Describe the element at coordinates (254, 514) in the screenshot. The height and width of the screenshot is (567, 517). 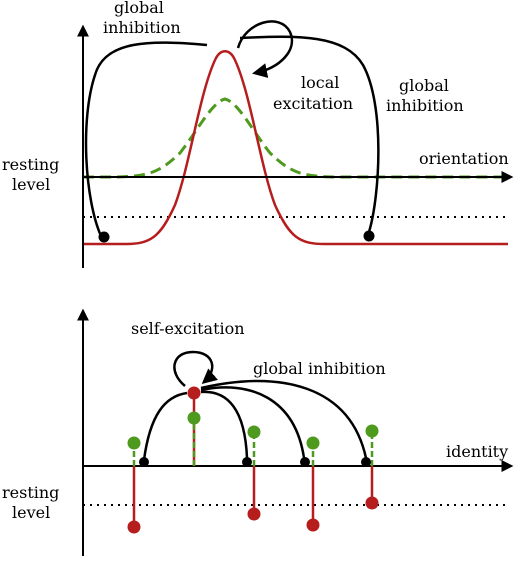
I see `node-3-activation-dot` at that location.